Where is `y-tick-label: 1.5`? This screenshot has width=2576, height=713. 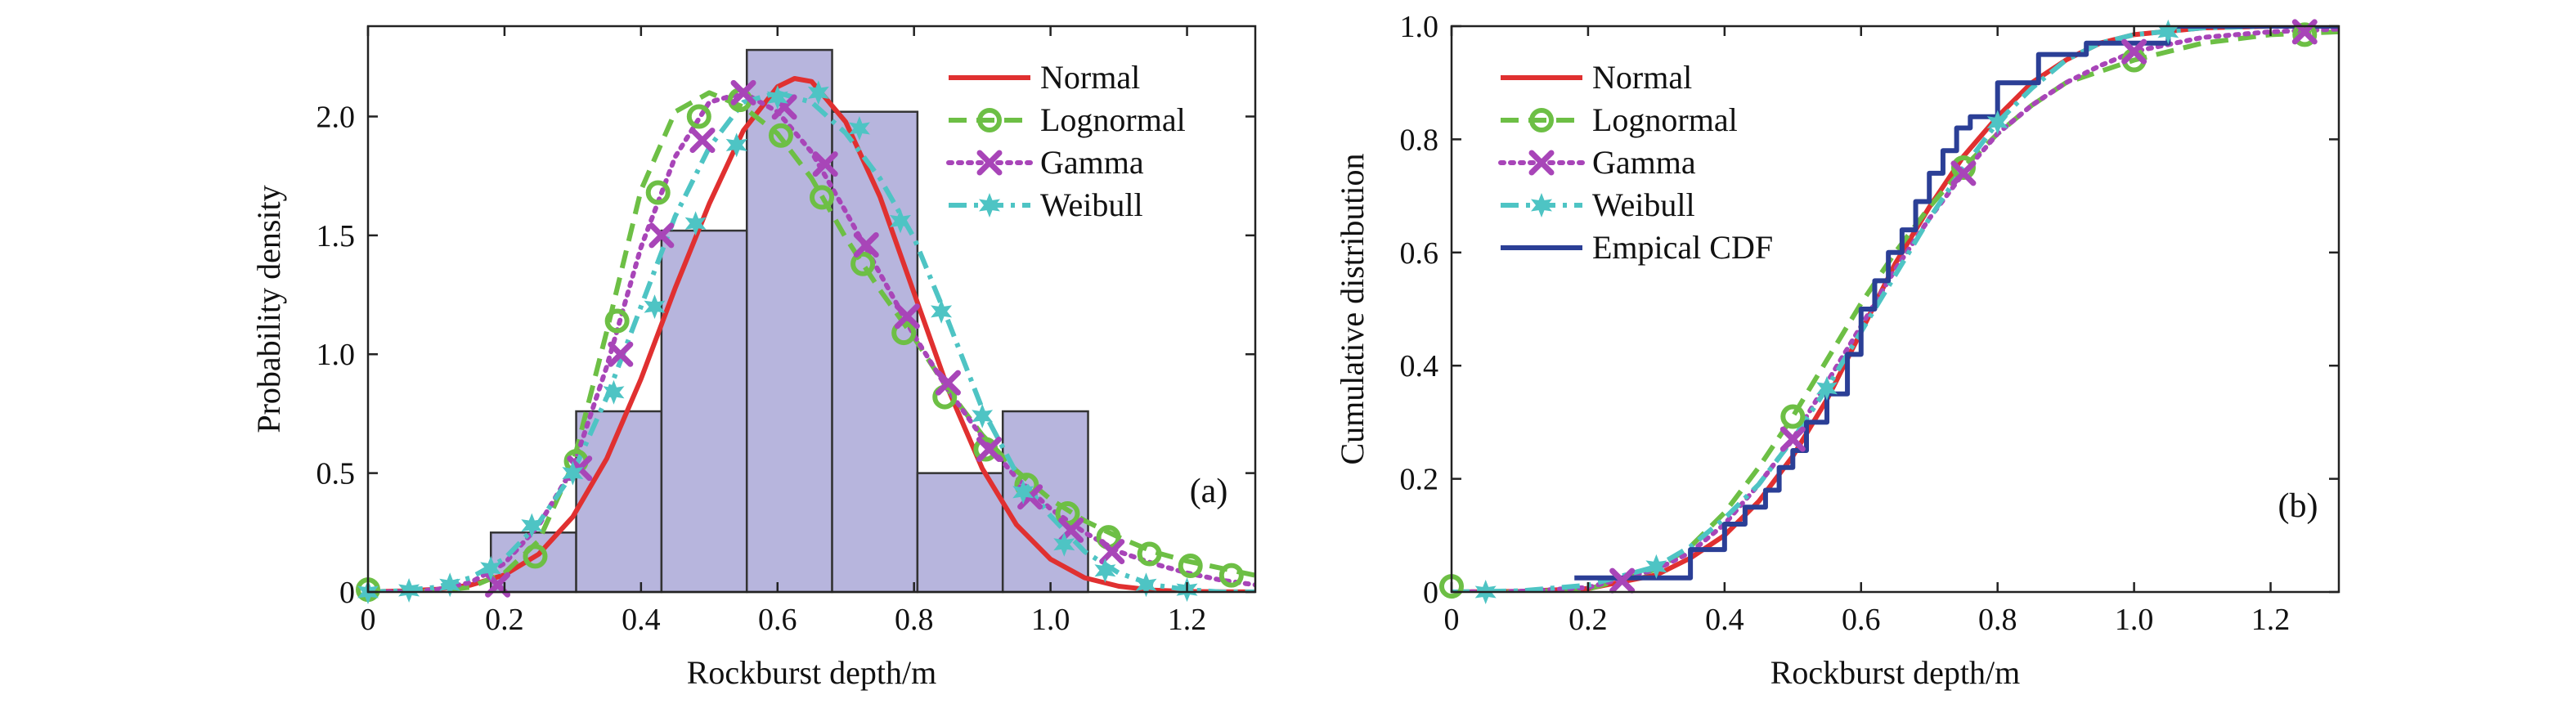 y-tick-label: 1.5 is located at coordinates (336, 236).